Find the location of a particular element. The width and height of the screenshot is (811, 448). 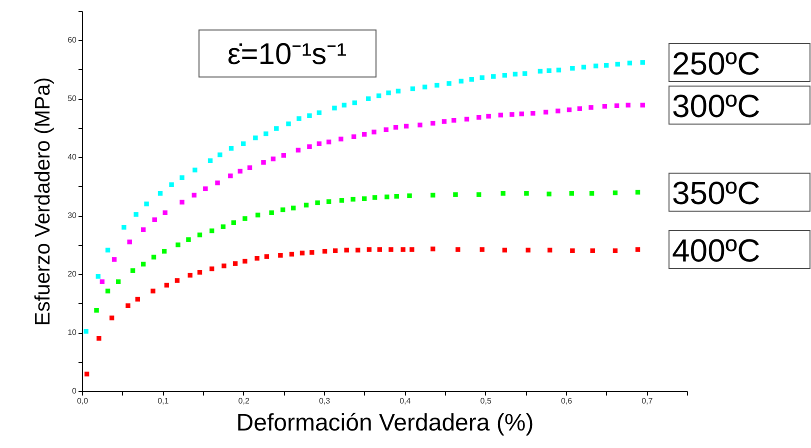

x-tick-label: 0,7 is located at coordinates (648, 401).